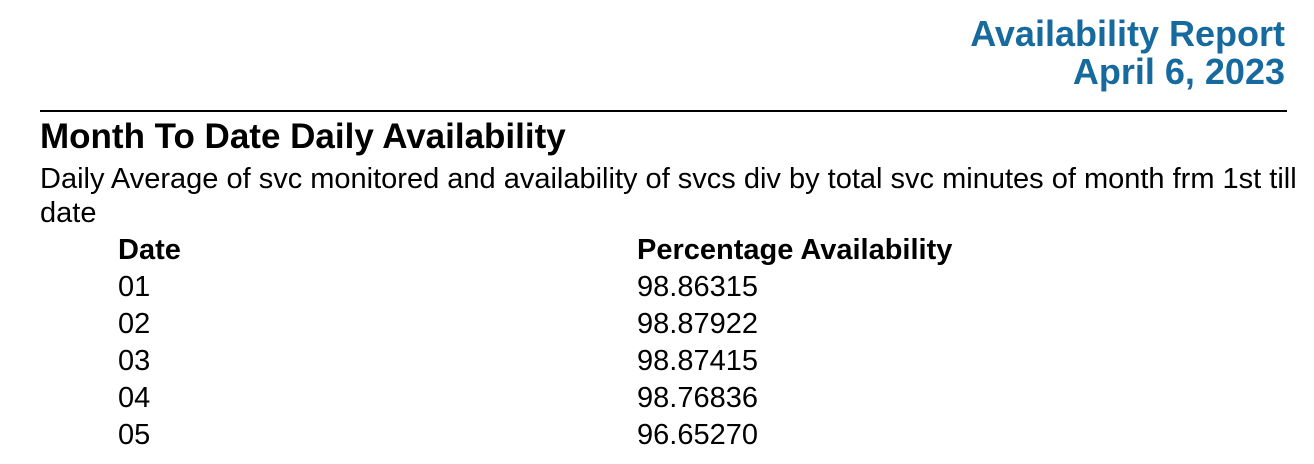 The image size is (1314, 464). I want to click on divider, so click(663, 111).